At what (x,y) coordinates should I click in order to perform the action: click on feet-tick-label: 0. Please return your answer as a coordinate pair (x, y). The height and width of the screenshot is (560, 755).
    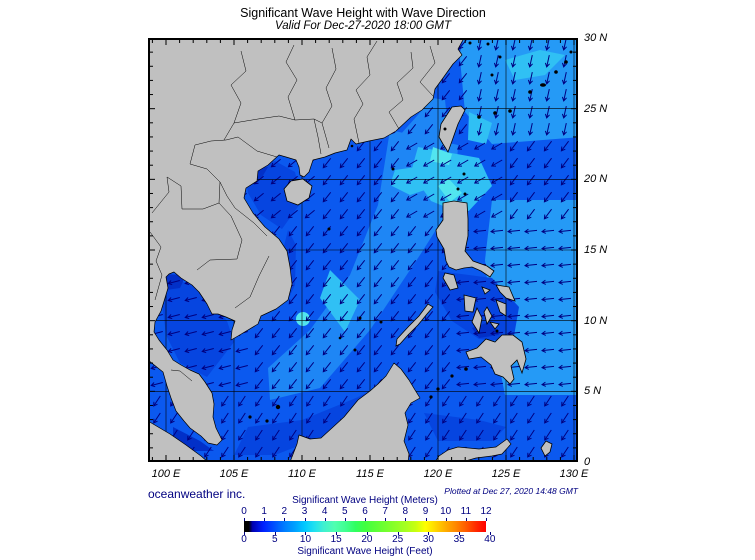
    Looking at the image, I should click on (244, 539).